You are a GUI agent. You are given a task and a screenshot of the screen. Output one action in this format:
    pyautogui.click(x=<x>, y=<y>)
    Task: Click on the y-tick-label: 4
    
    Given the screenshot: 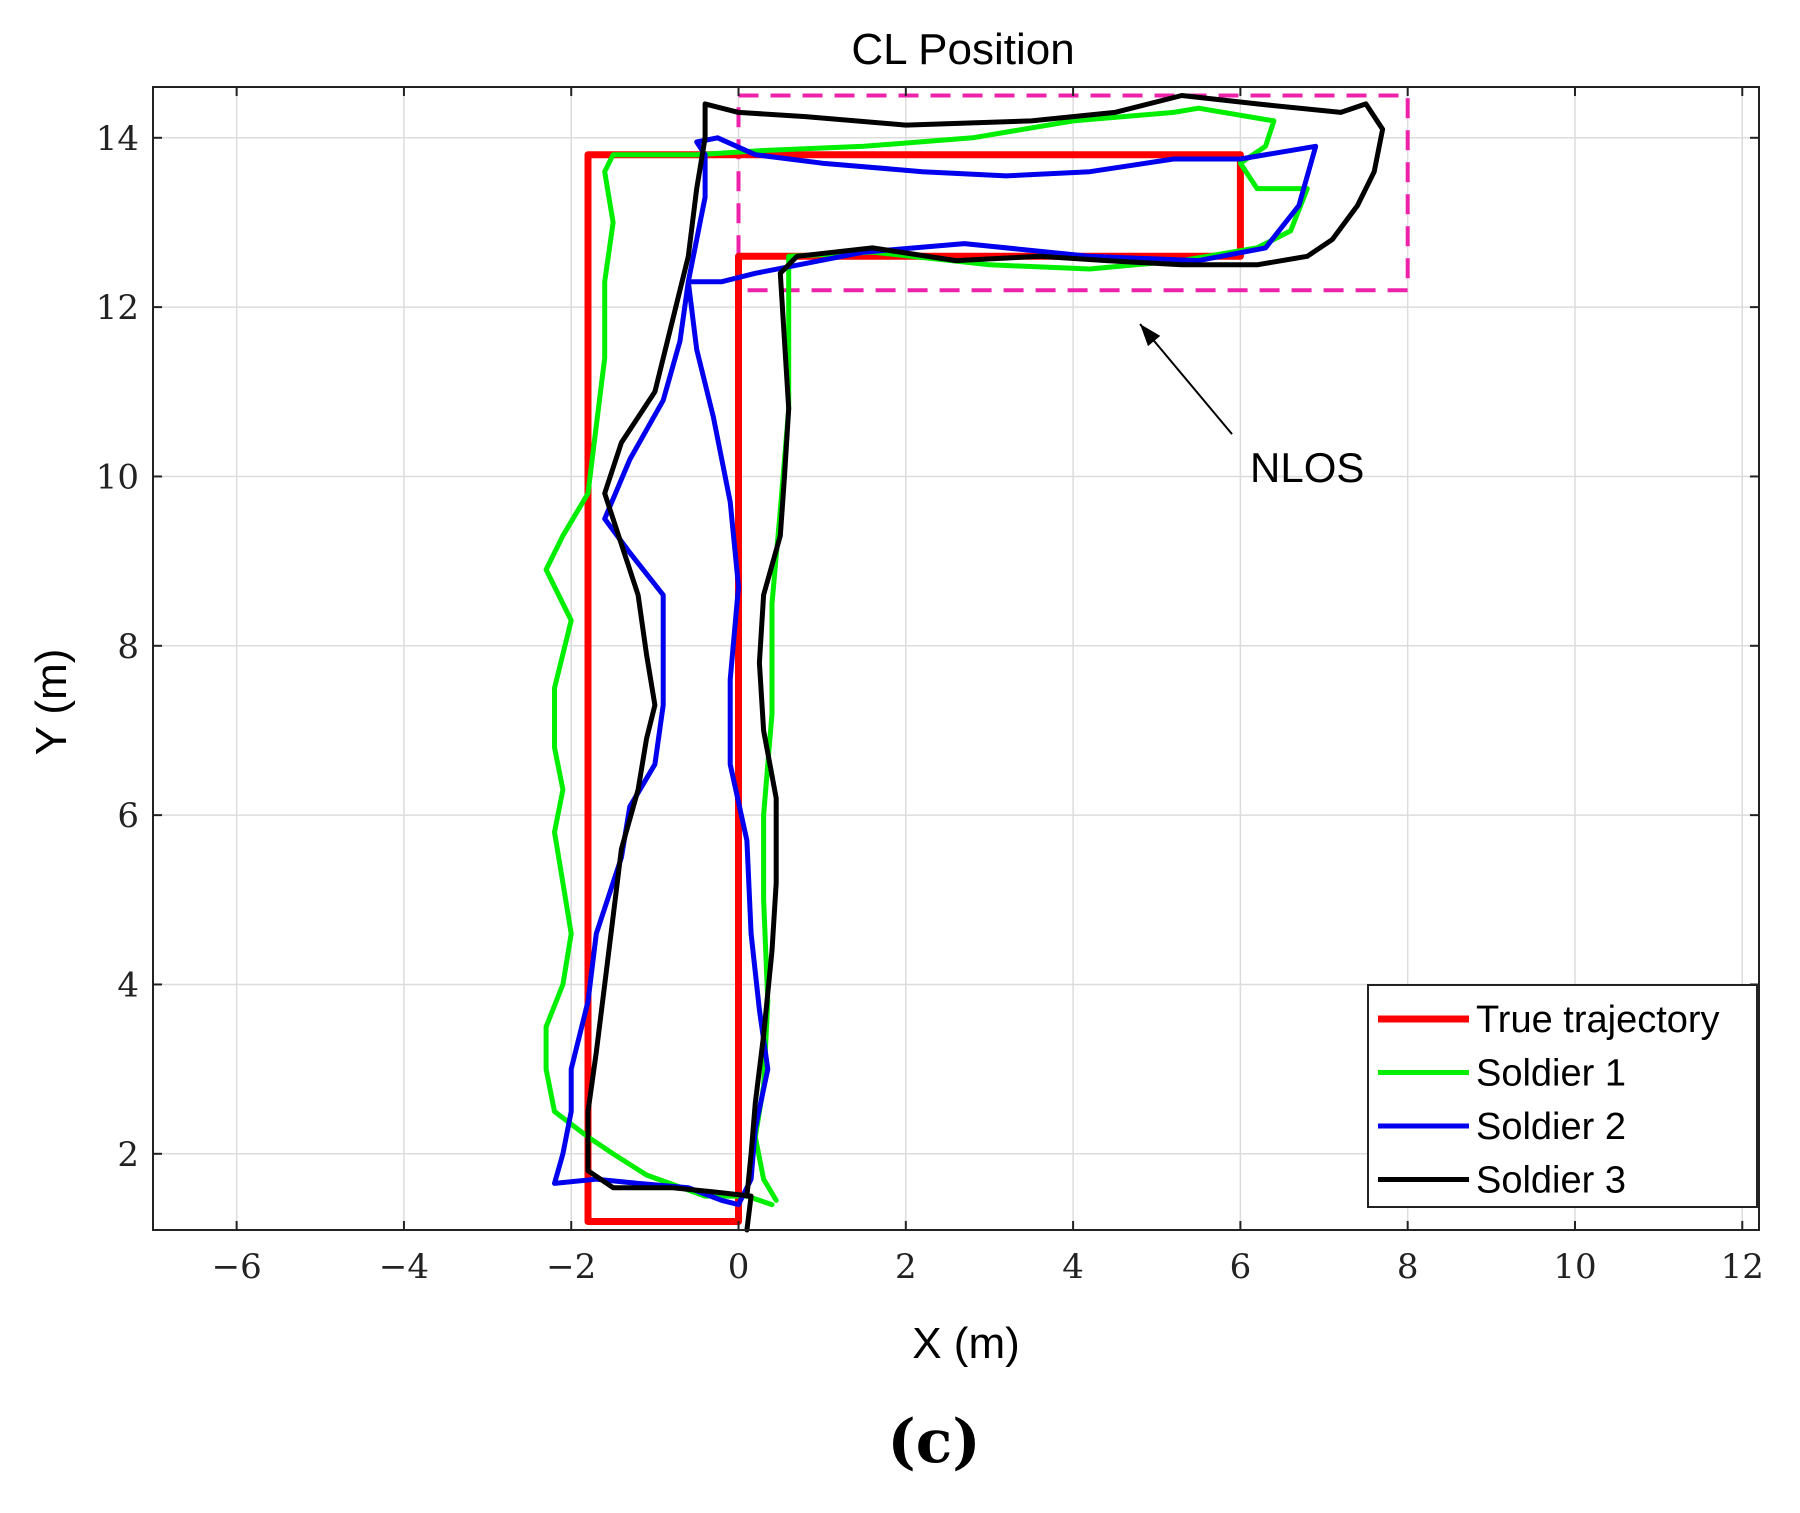 What is the action you would take?
    pyautogui.click(x=128, y=985)
    